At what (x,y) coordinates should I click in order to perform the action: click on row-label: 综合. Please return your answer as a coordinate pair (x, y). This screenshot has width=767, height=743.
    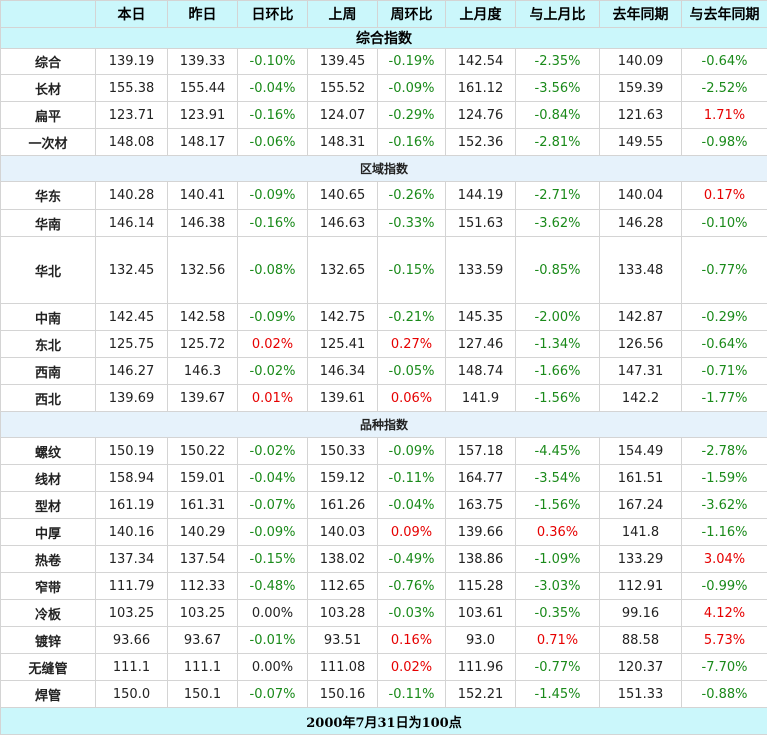
    Looking at the image, I should click on (48, 61).